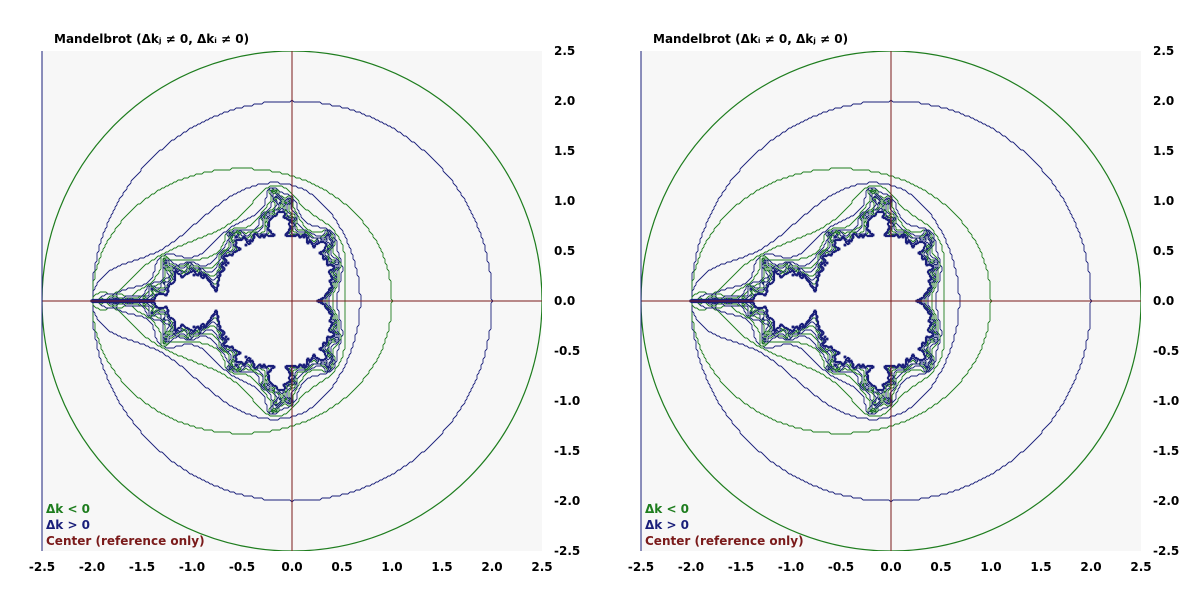  I want to click on chart-title: Mandelbrot (Δkᵢ ≠ 0, Δkⱼ ≠ 0), so click(750, 39).